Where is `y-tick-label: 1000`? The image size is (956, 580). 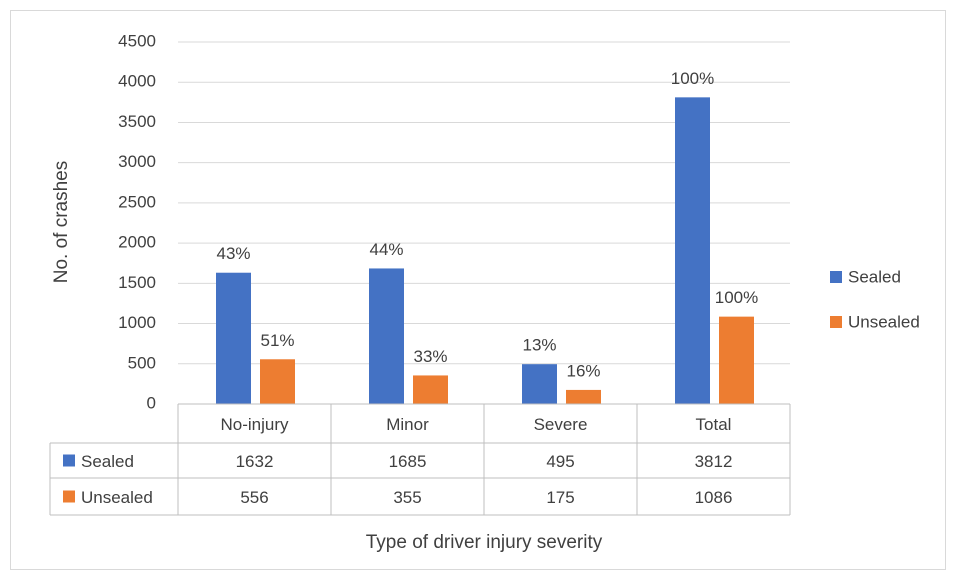 y-tick-label: 1000 is located at coordinates (137, 322).